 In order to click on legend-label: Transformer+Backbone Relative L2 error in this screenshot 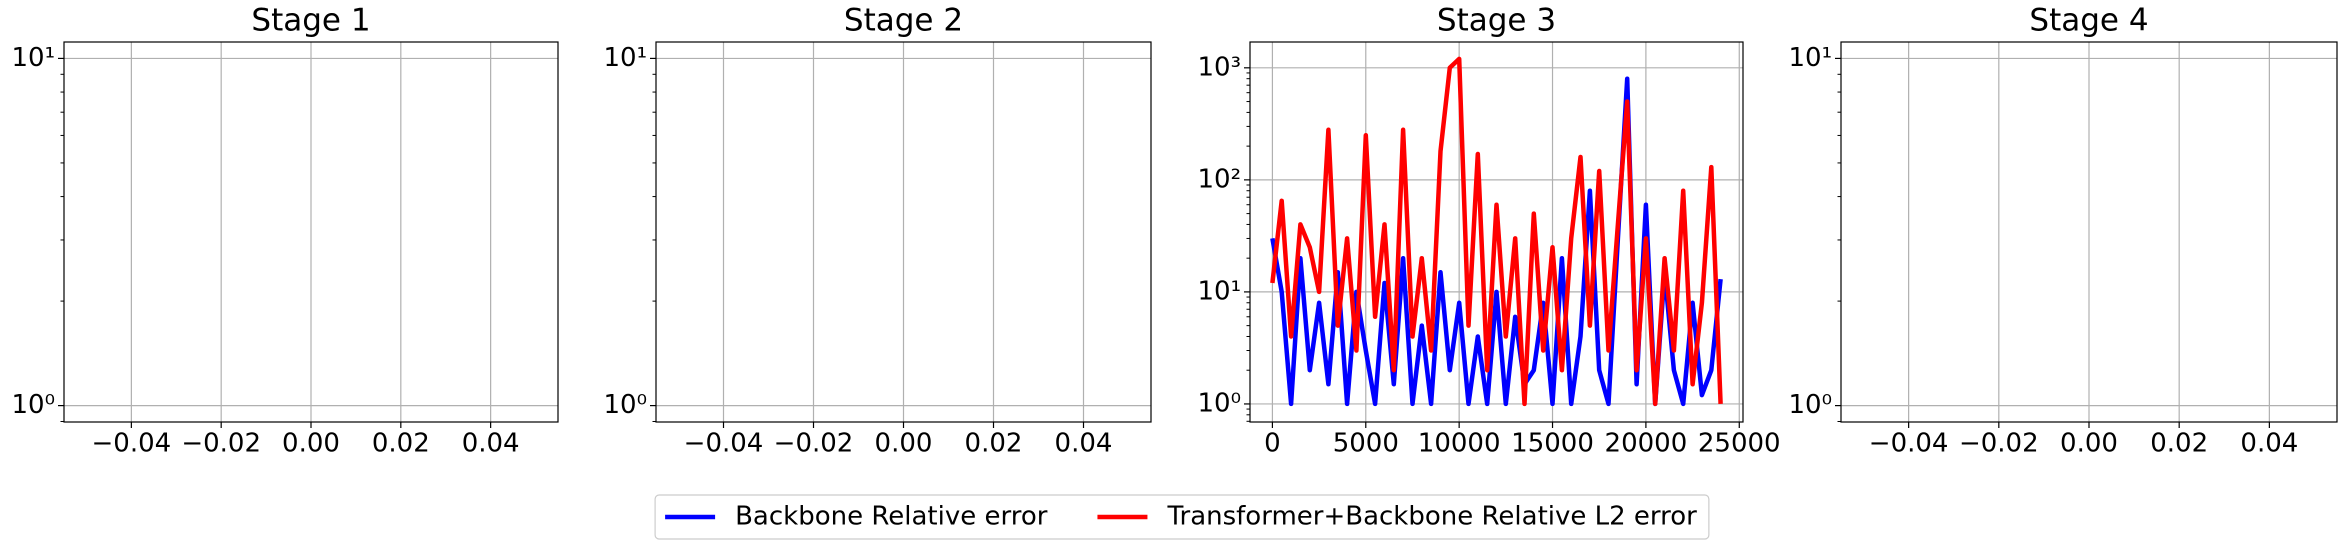, I will do `click(1431, 517)`.